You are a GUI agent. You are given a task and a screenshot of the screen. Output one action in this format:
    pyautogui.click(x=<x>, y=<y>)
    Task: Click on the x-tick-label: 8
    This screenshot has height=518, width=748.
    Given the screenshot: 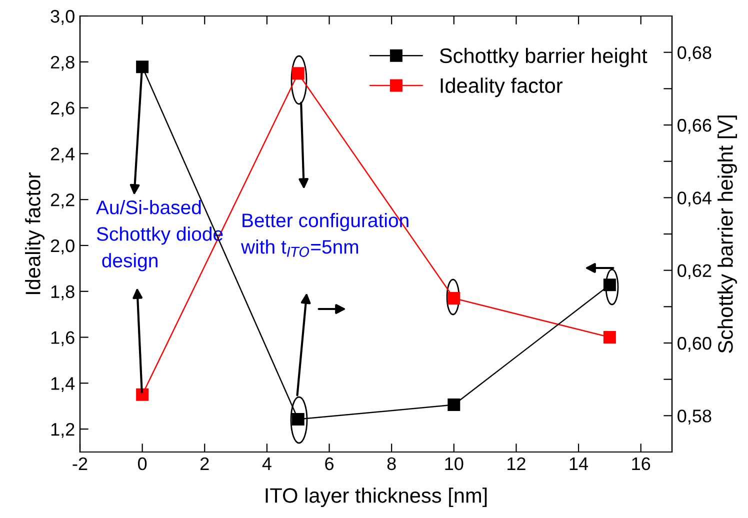 What is the action you would take?
    pyautogui.click(x=391, y=463)
    